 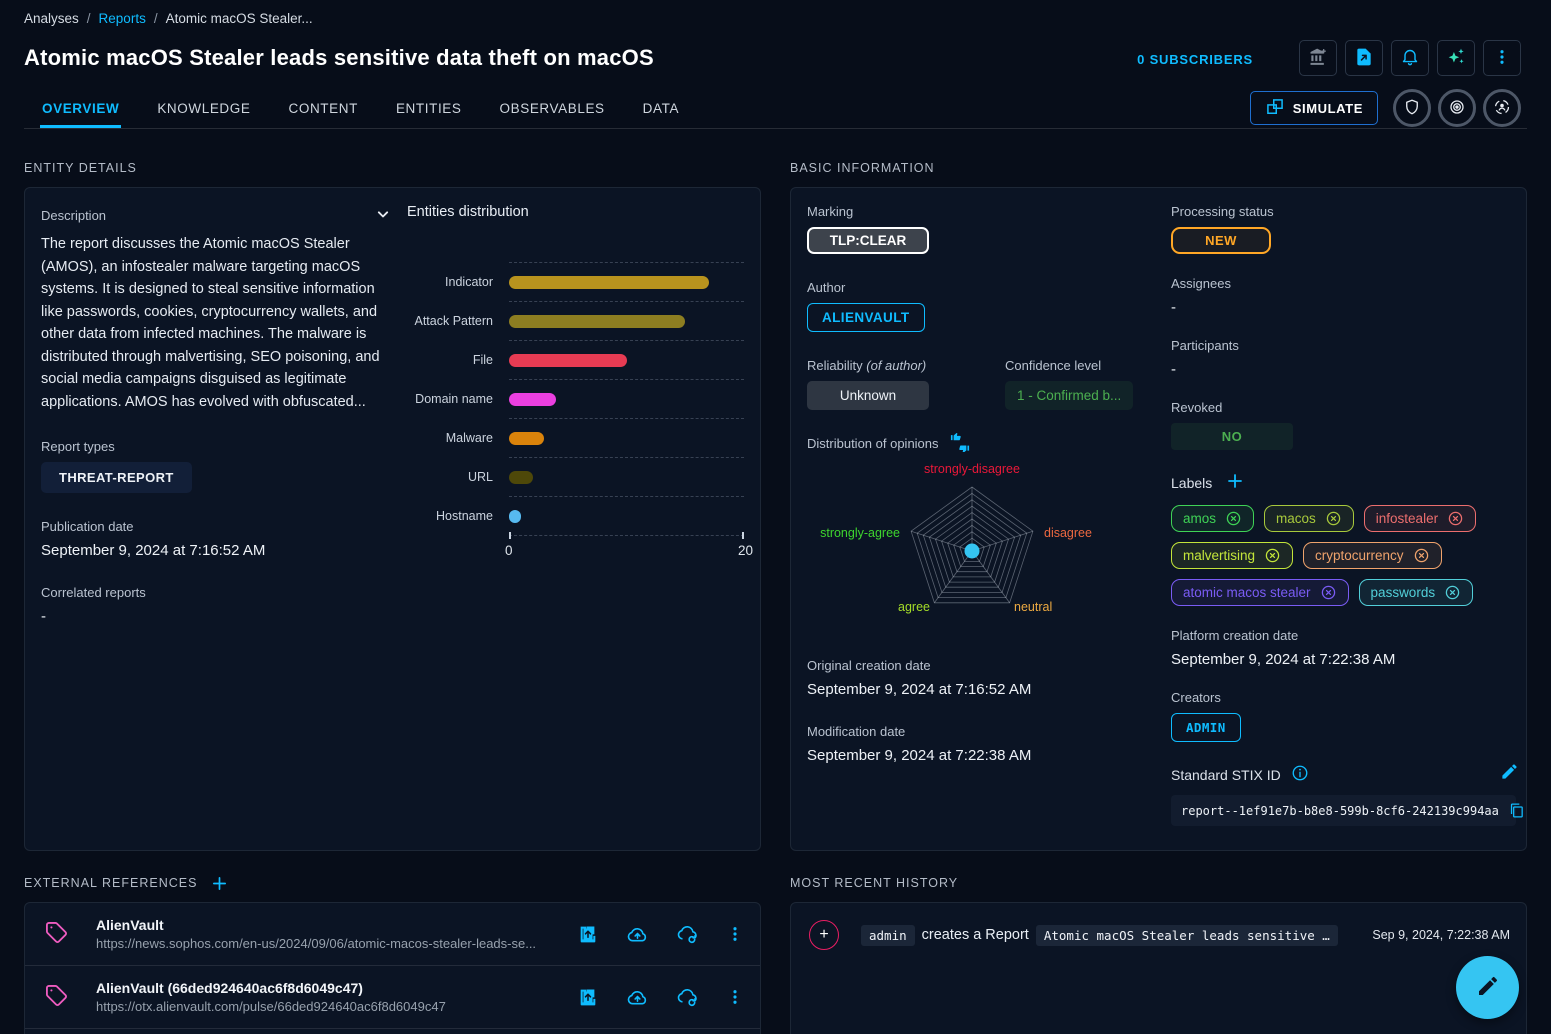 I want to click on add-external-reference-button, so click(x=219, y=883).